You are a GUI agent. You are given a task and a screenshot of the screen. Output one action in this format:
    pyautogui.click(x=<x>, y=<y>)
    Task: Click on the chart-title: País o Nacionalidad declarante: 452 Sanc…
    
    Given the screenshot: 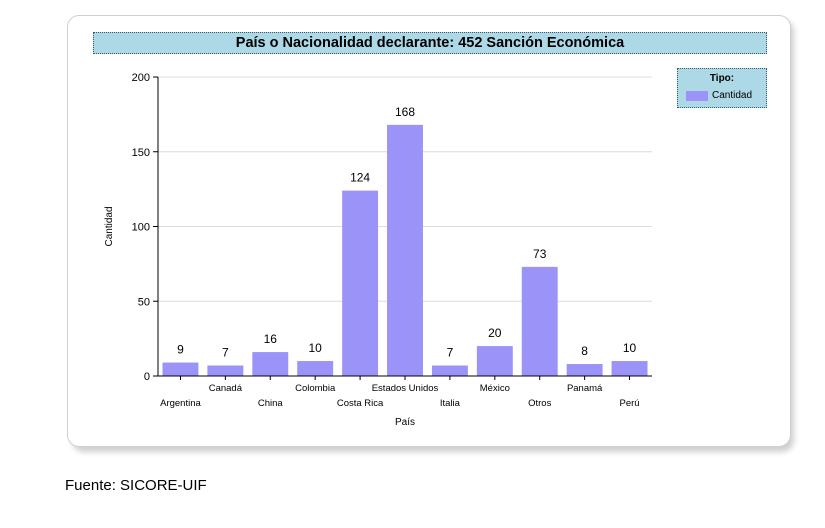 What is the action you would take?
    pyautogui.click(x=430, y=43)
    